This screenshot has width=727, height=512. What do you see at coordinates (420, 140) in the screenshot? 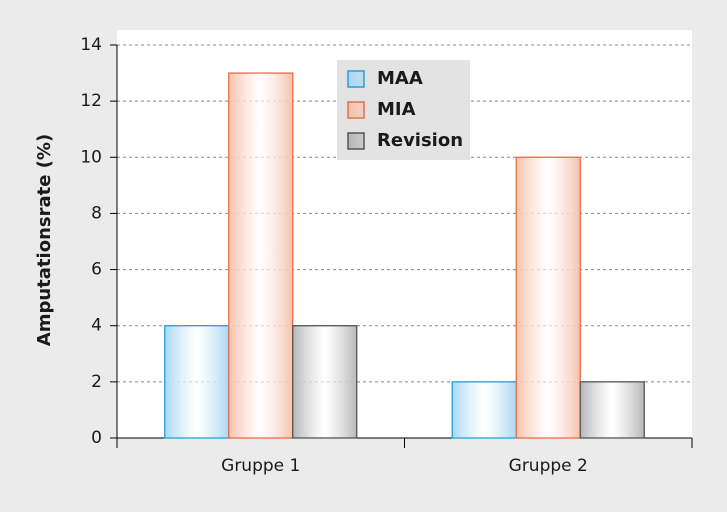
I see `legend-label: Revision` at bounding box center [420, 140].